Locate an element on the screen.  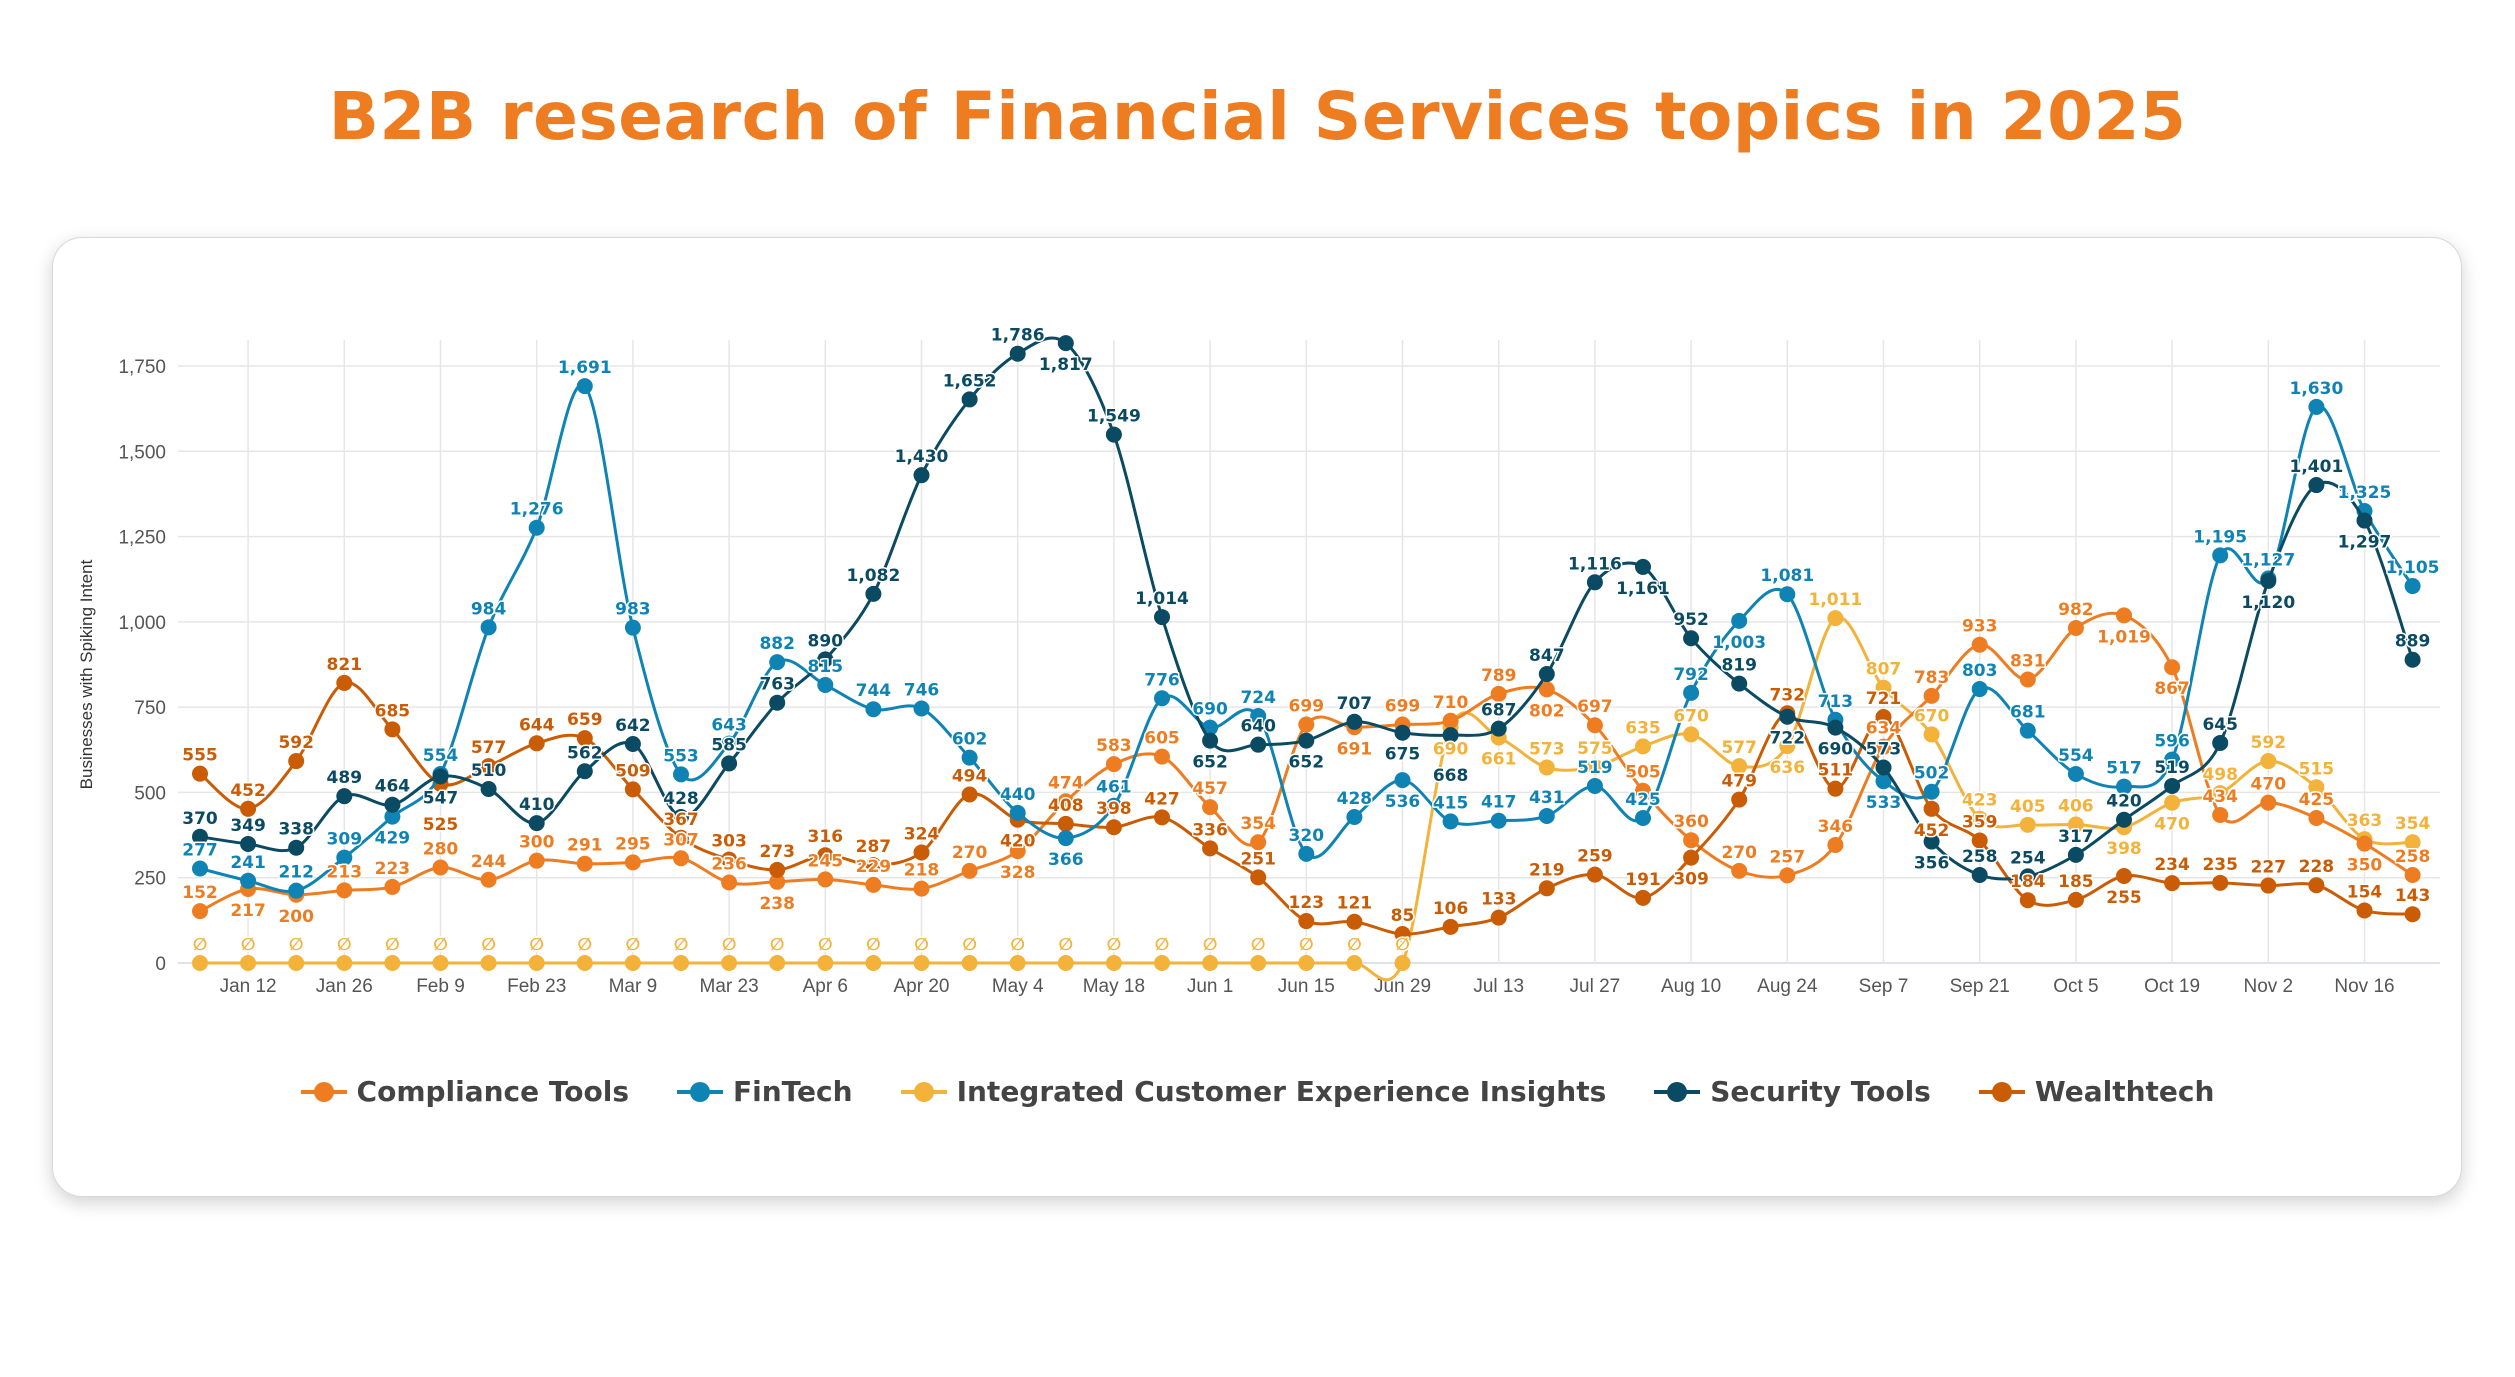
wealthtech-data-label: 592 is located at coordinates (296, 743).